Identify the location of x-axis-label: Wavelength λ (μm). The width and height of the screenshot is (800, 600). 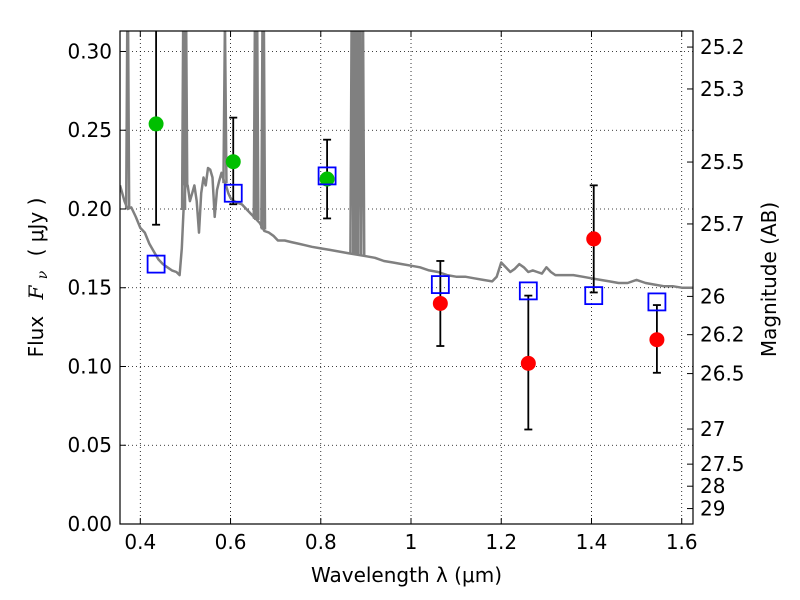
(406, 575).